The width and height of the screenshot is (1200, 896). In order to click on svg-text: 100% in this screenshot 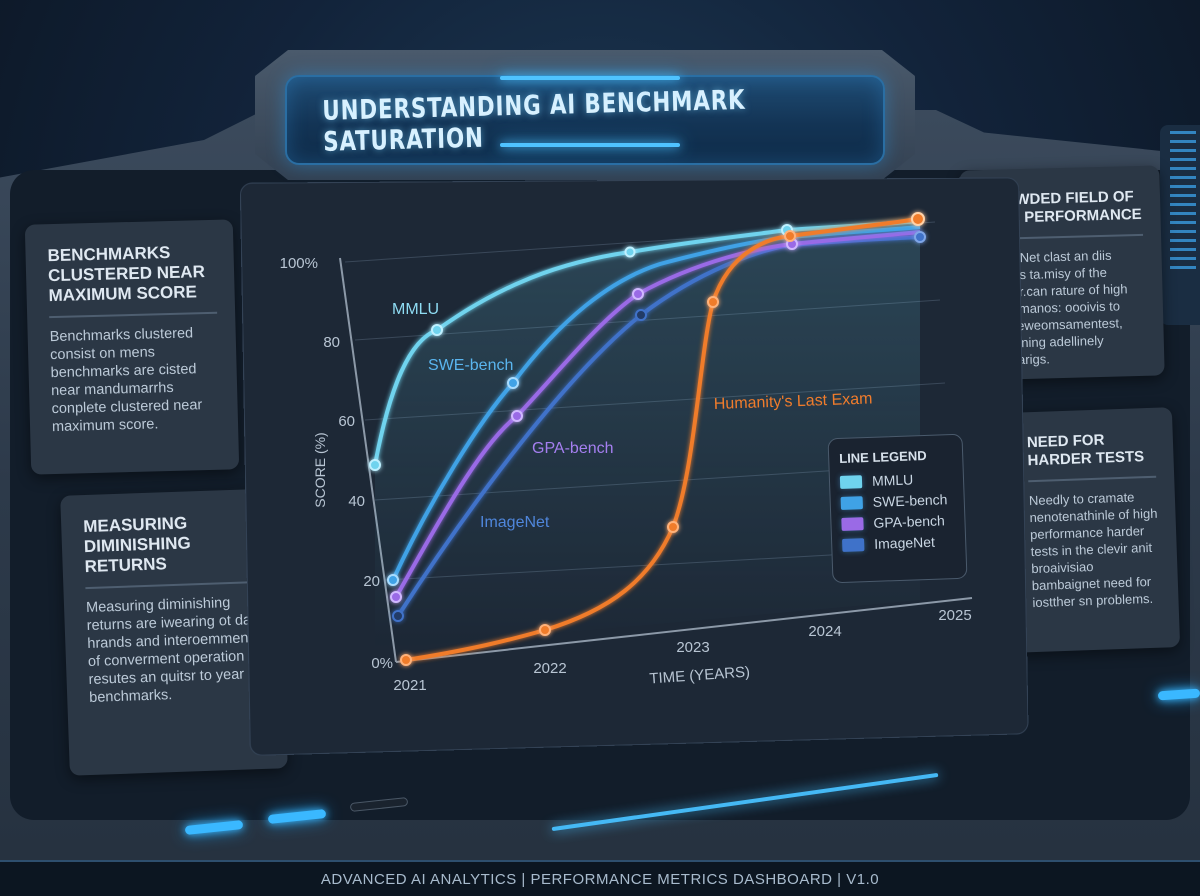, I will do `click(299, 263)`.